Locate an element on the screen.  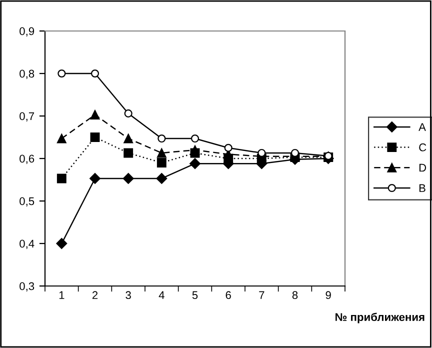
y-tick-label: 0,3 is located at coordinates (27, 287).